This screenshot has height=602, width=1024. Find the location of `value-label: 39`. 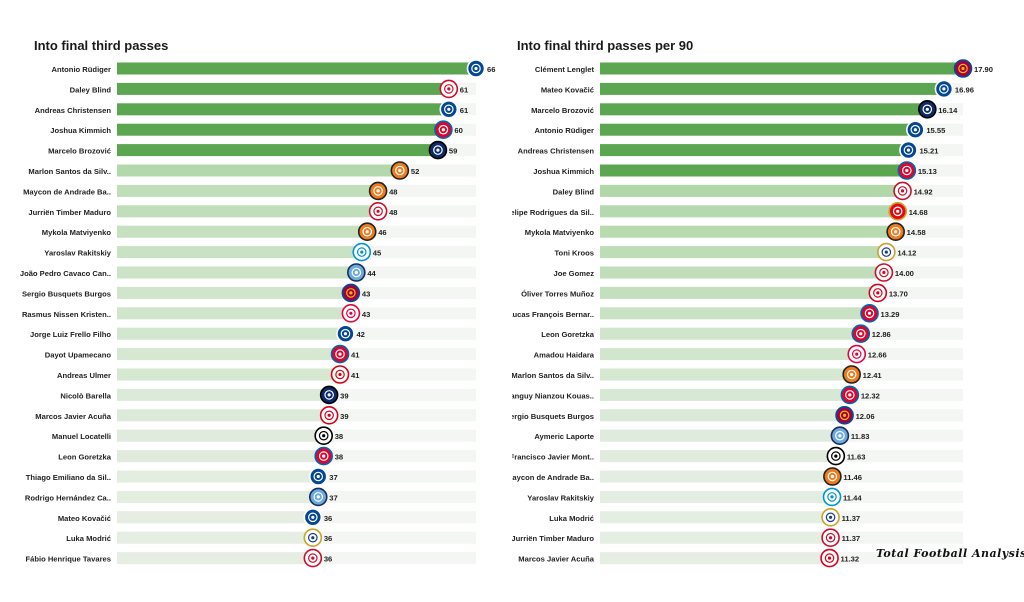

value-label: 39 is located at coordinates (344, 416).